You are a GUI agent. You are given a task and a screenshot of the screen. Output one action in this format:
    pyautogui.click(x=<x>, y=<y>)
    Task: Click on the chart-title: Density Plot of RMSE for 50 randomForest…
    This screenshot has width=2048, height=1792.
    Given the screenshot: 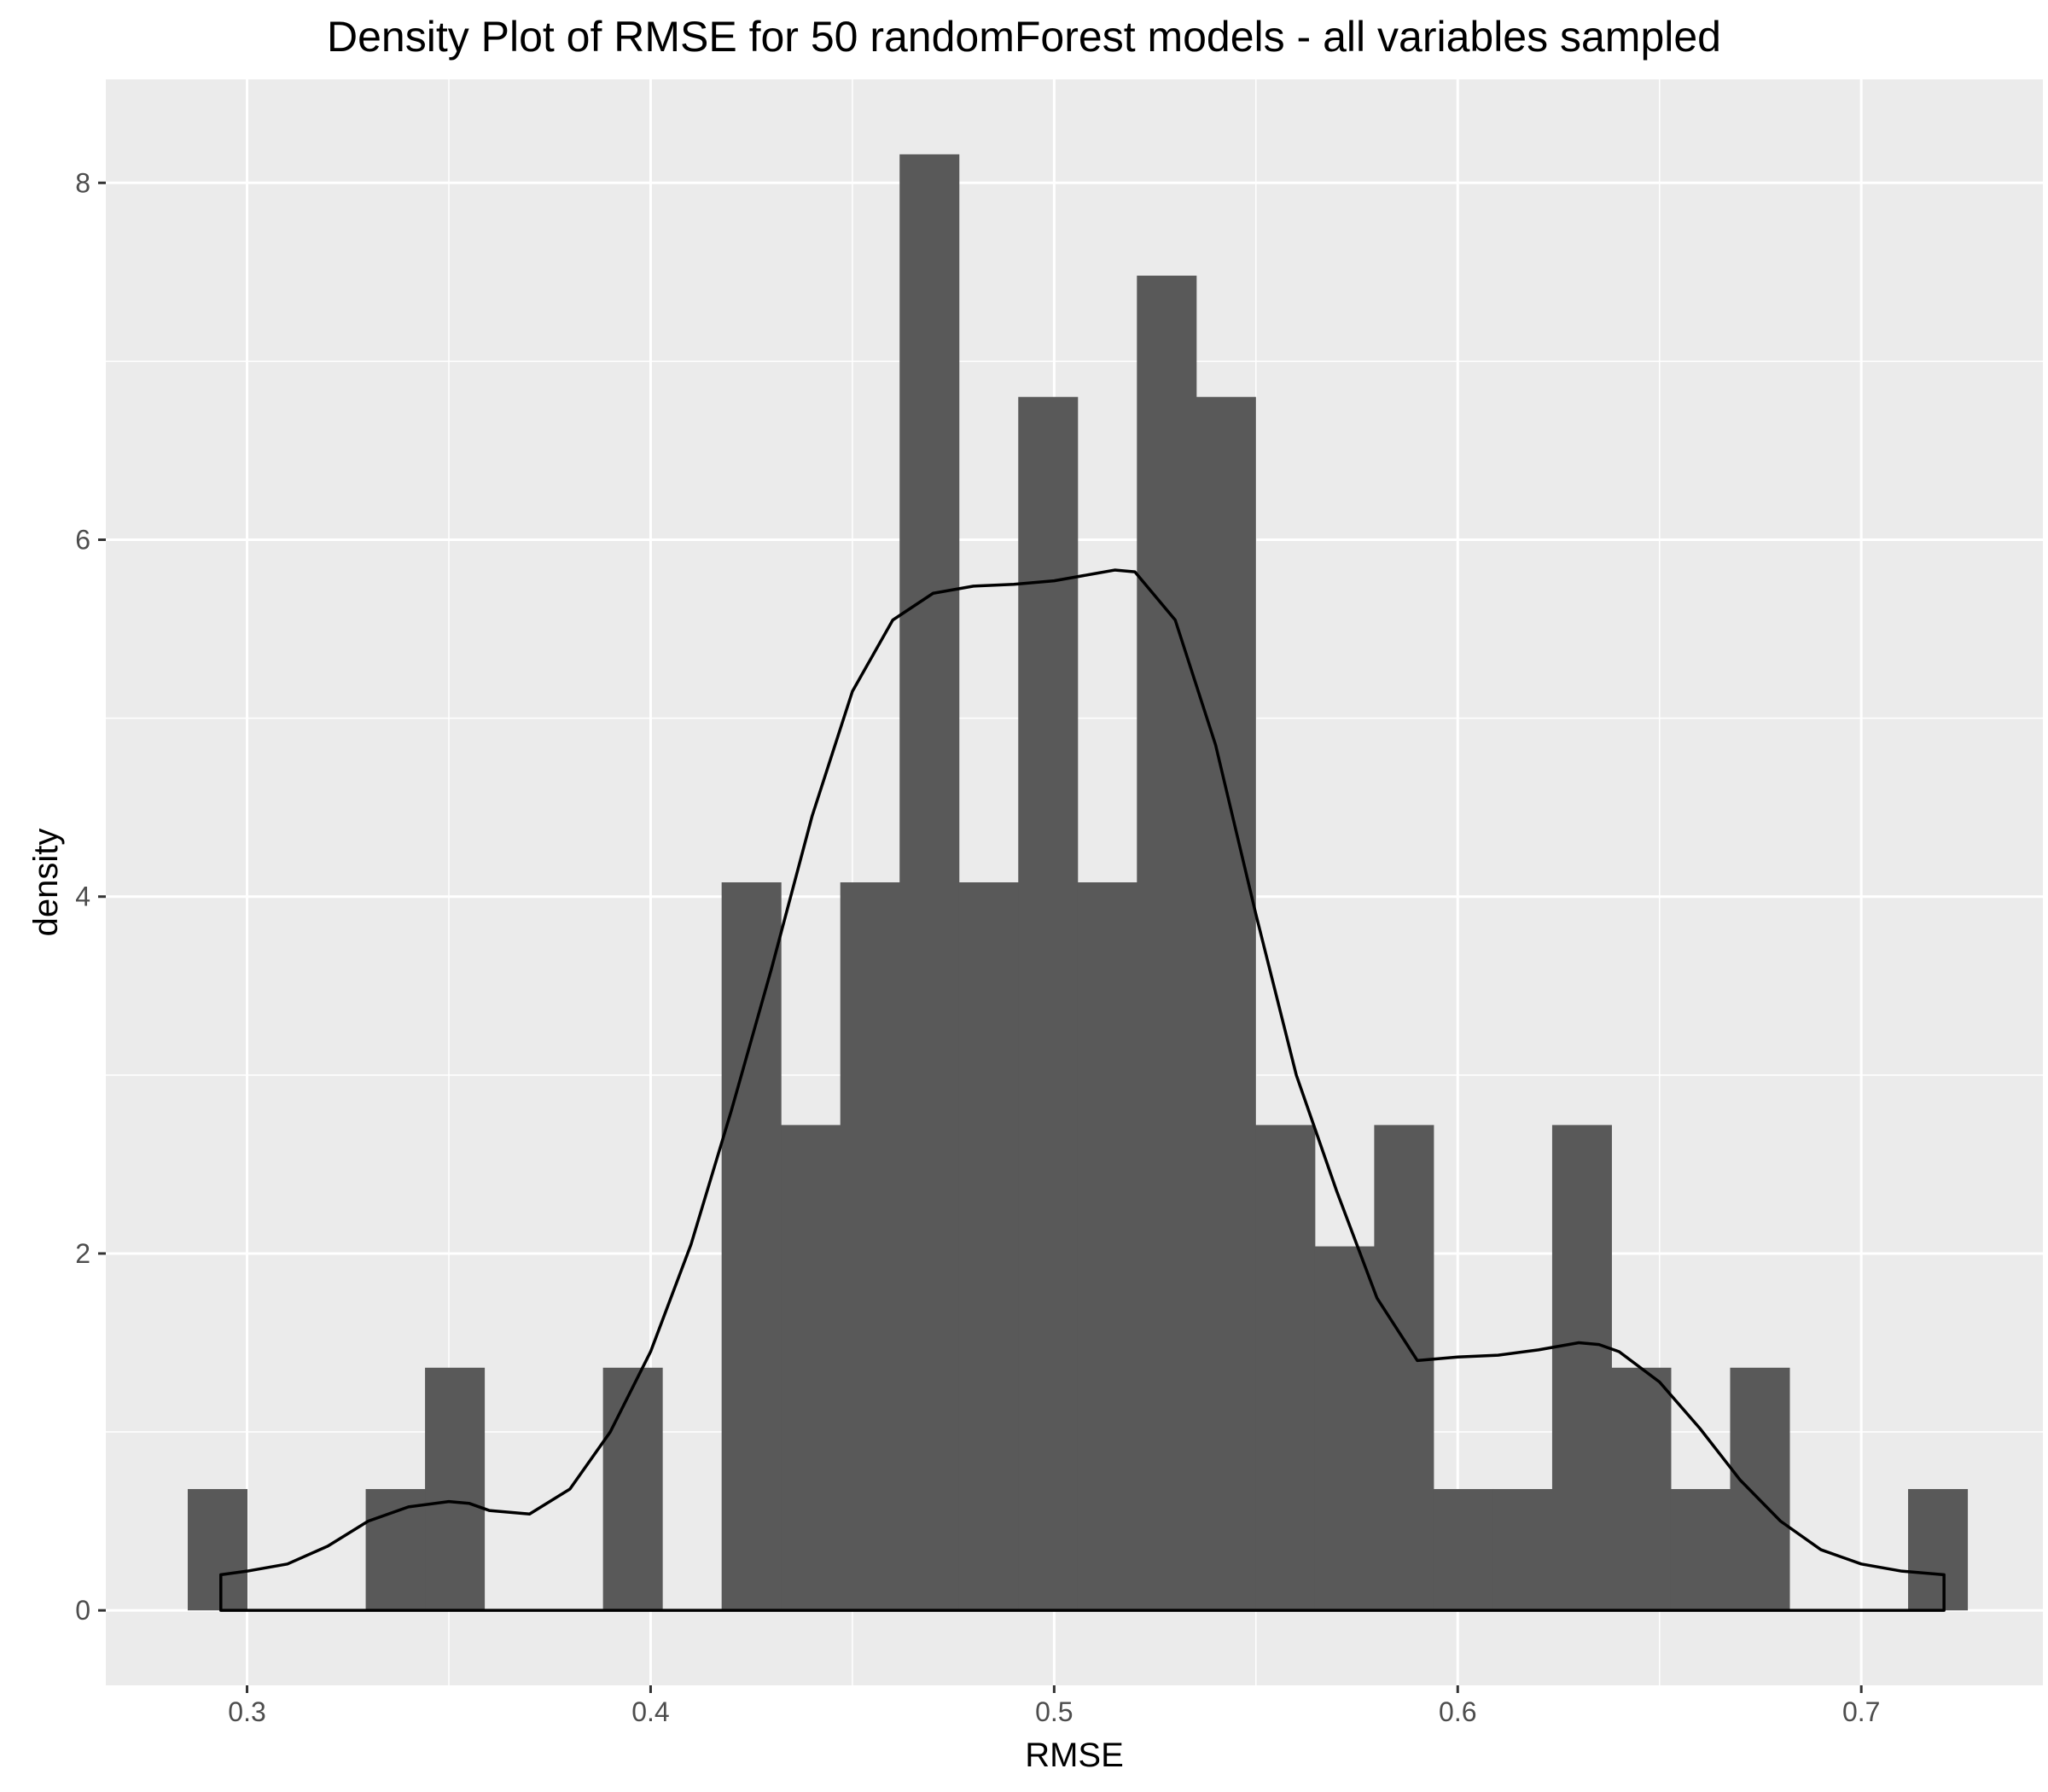 What is the action you would take?
    pyautogui.click(x=1024, y=37)
    